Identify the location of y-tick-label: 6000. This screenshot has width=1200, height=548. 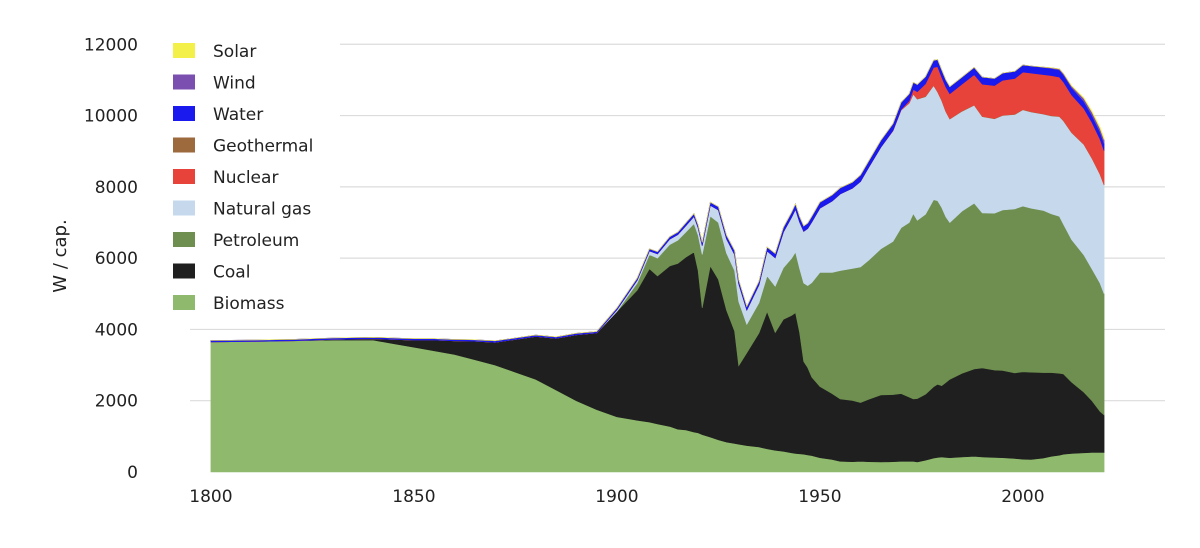
(116, 259).